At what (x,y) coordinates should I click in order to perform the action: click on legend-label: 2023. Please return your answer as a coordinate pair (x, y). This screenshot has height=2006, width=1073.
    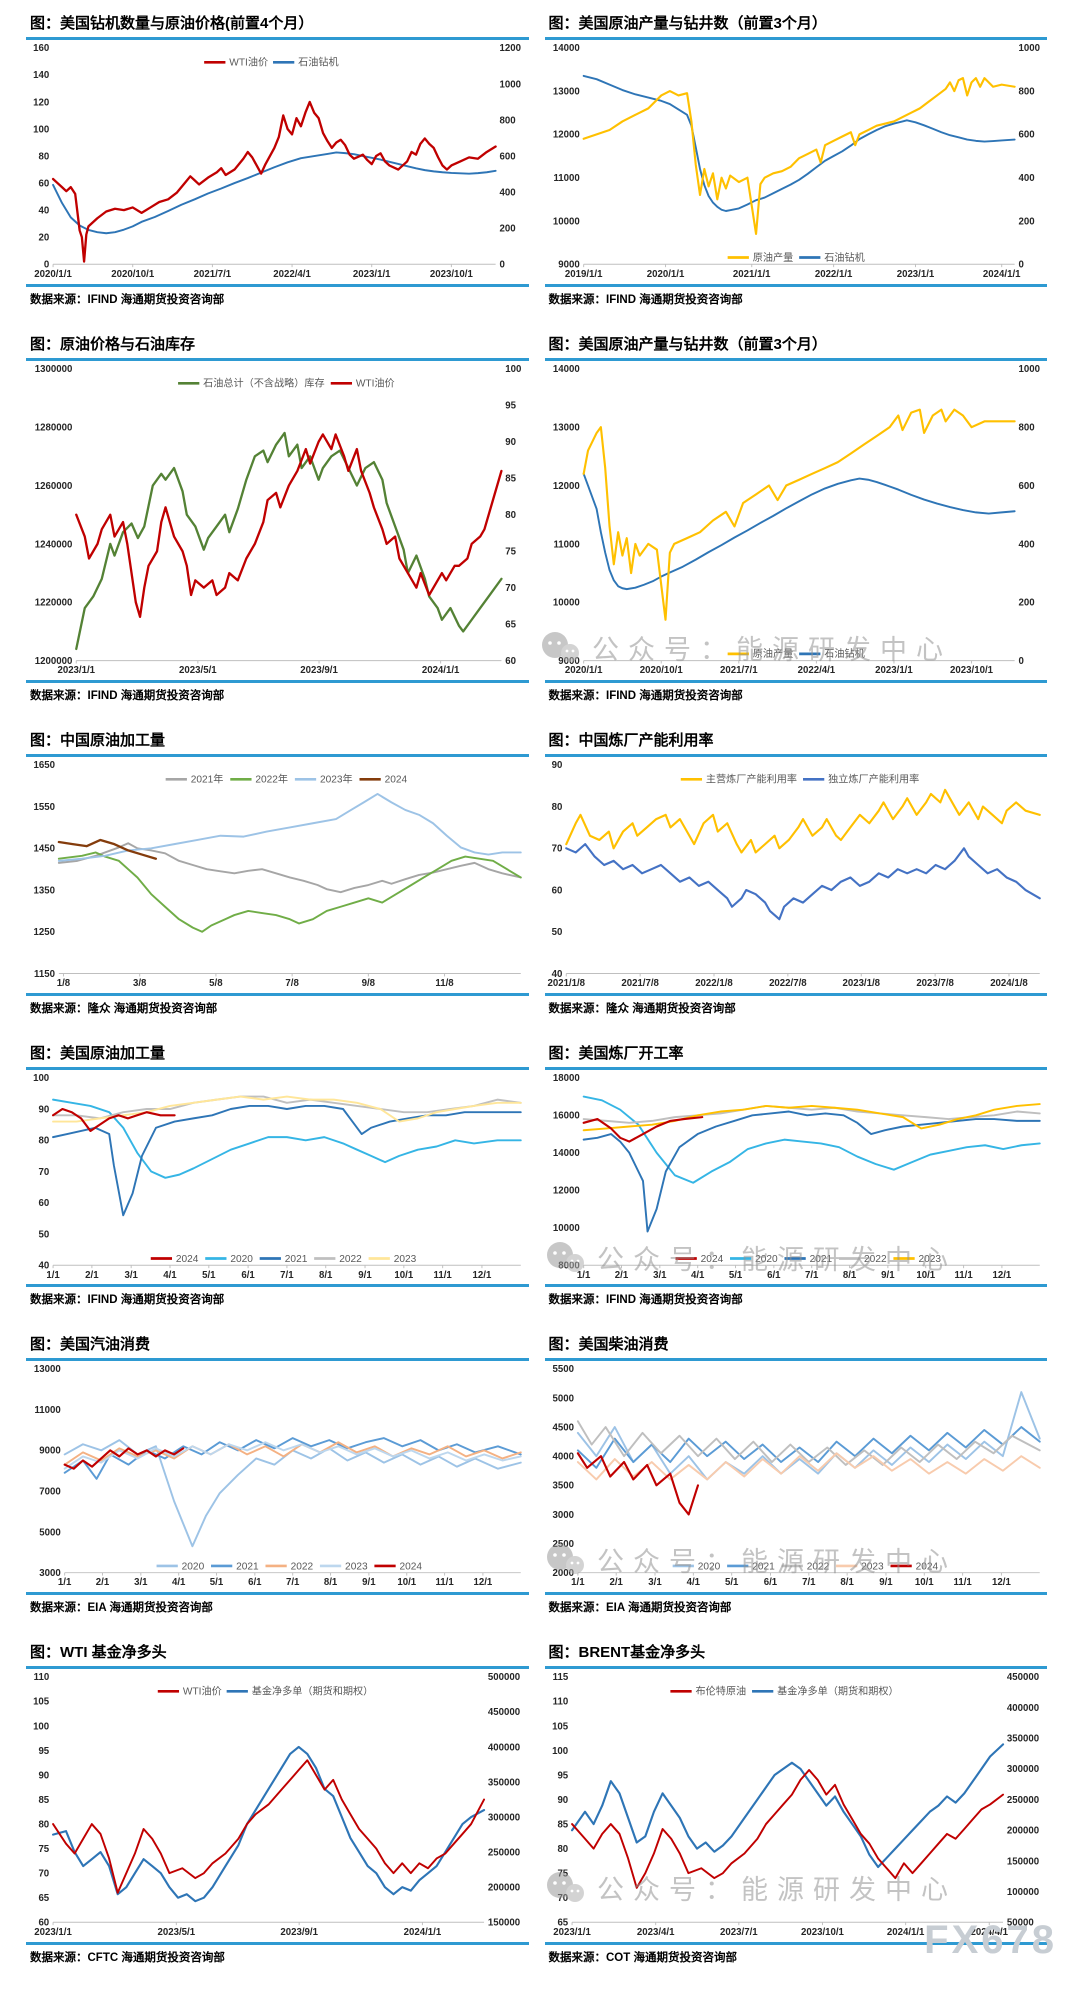
    Looking at the image, I should click on (872, 1567).